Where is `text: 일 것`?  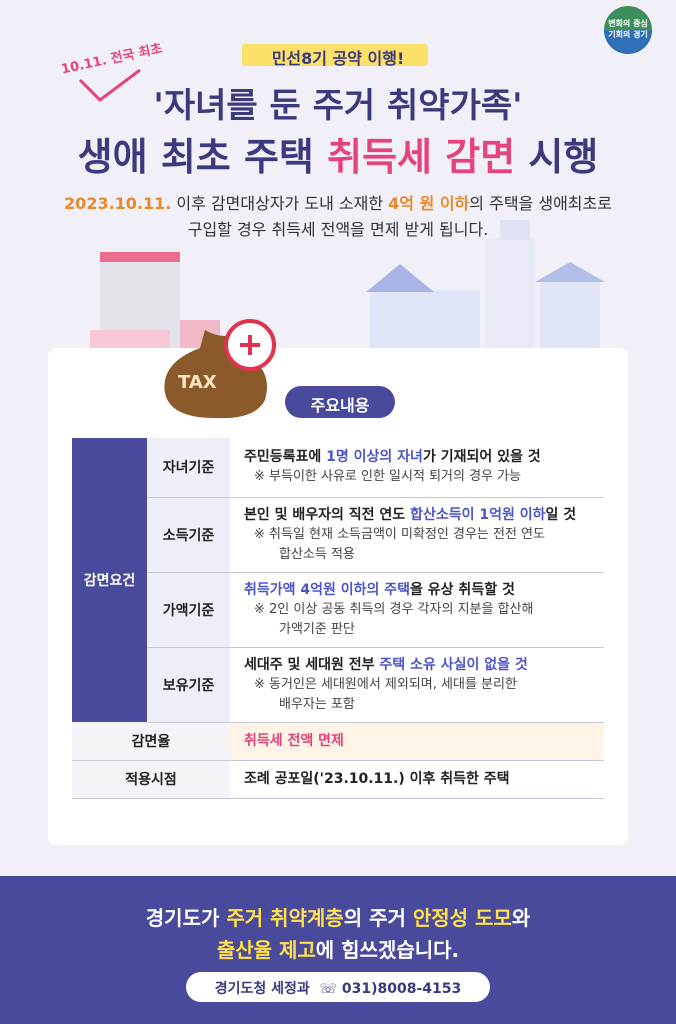
text: 일 것 is located at coordinates (561, 514).